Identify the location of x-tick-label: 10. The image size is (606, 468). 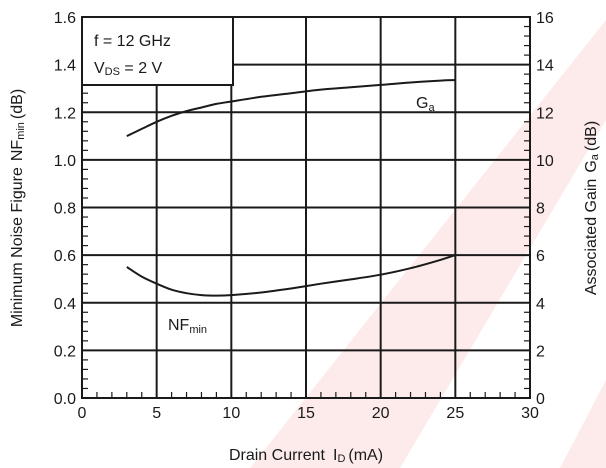
(231, 413).